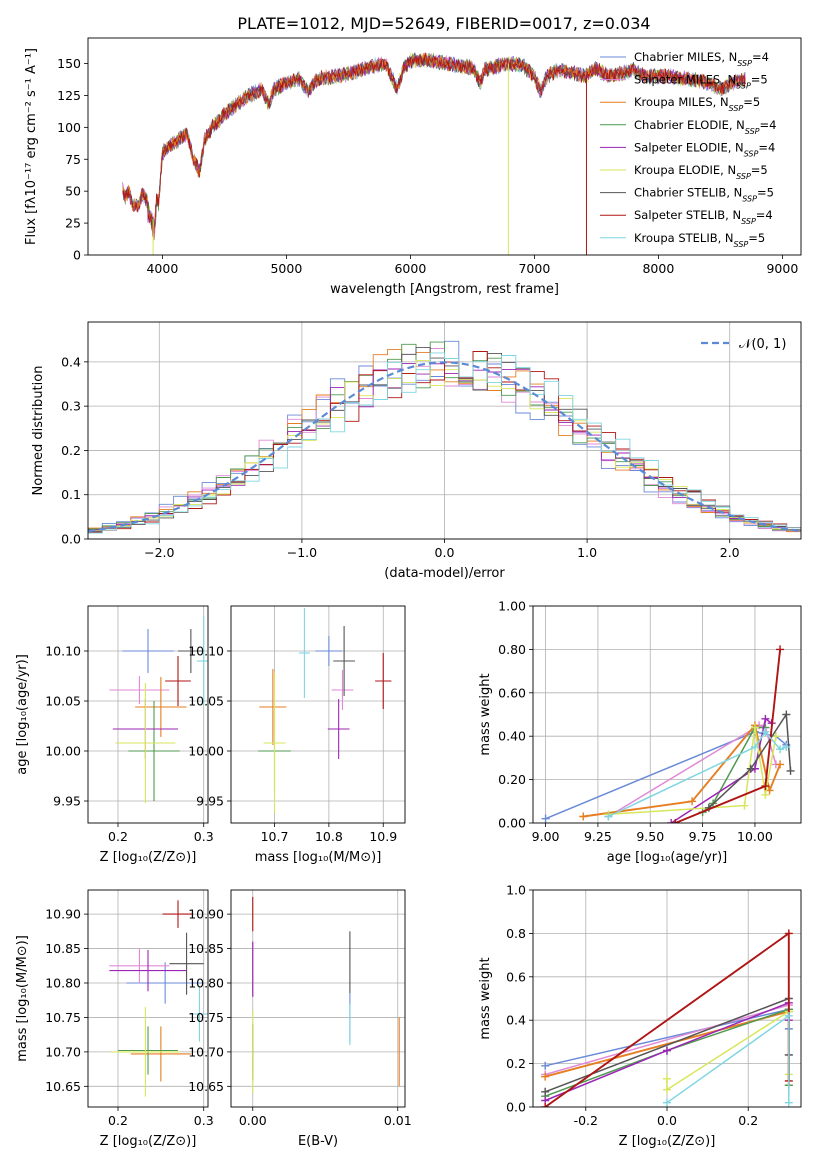 This screenshot has width=819, height=1170. I want to click on y-tick-label: 0.80, so click(512, 649).